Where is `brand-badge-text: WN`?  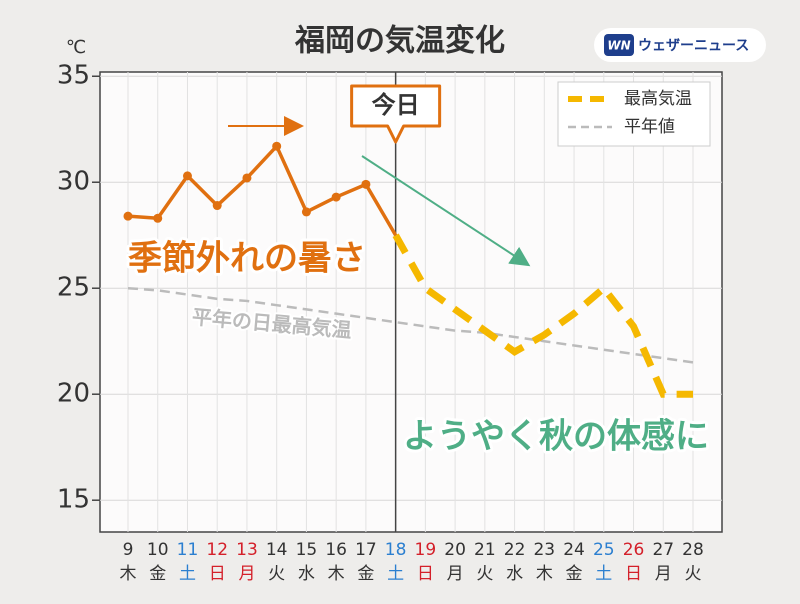 brand-badge-text: WN is located at coordinates (618, 46).